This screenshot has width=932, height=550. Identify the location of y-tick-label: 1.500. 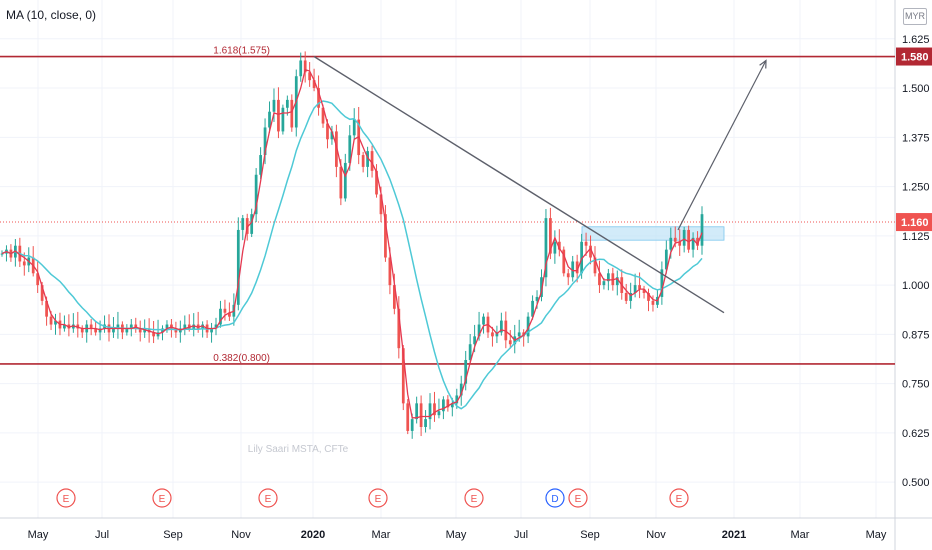
(916, 89).